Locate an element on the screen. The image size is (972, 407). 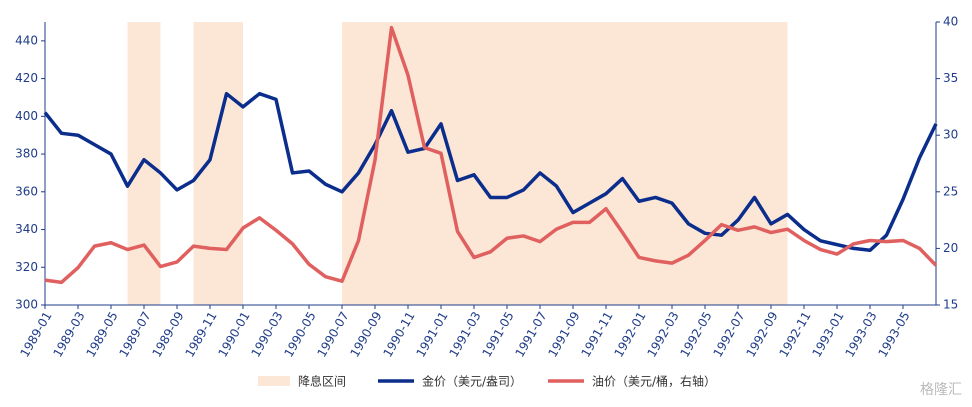
legend: 降息区间 金价（美元/盎司） 油价（美元/桶，右轴） is located at coordinates (487, 381).